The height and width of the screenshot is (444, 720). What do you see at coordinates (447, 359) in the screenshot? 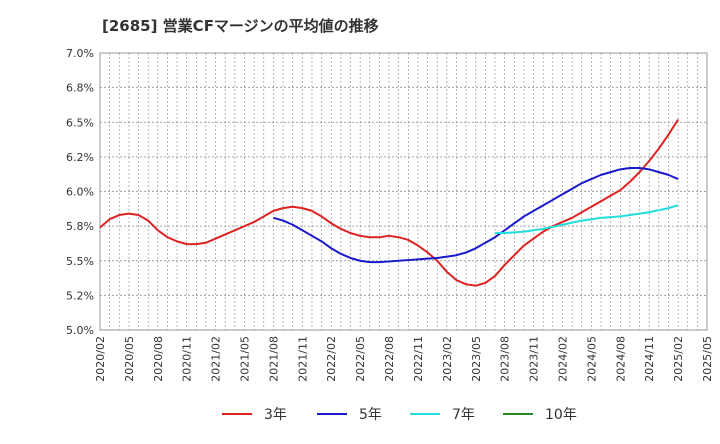
I see `x-tick-label: 2023/02` at bounding box center [447, 359].